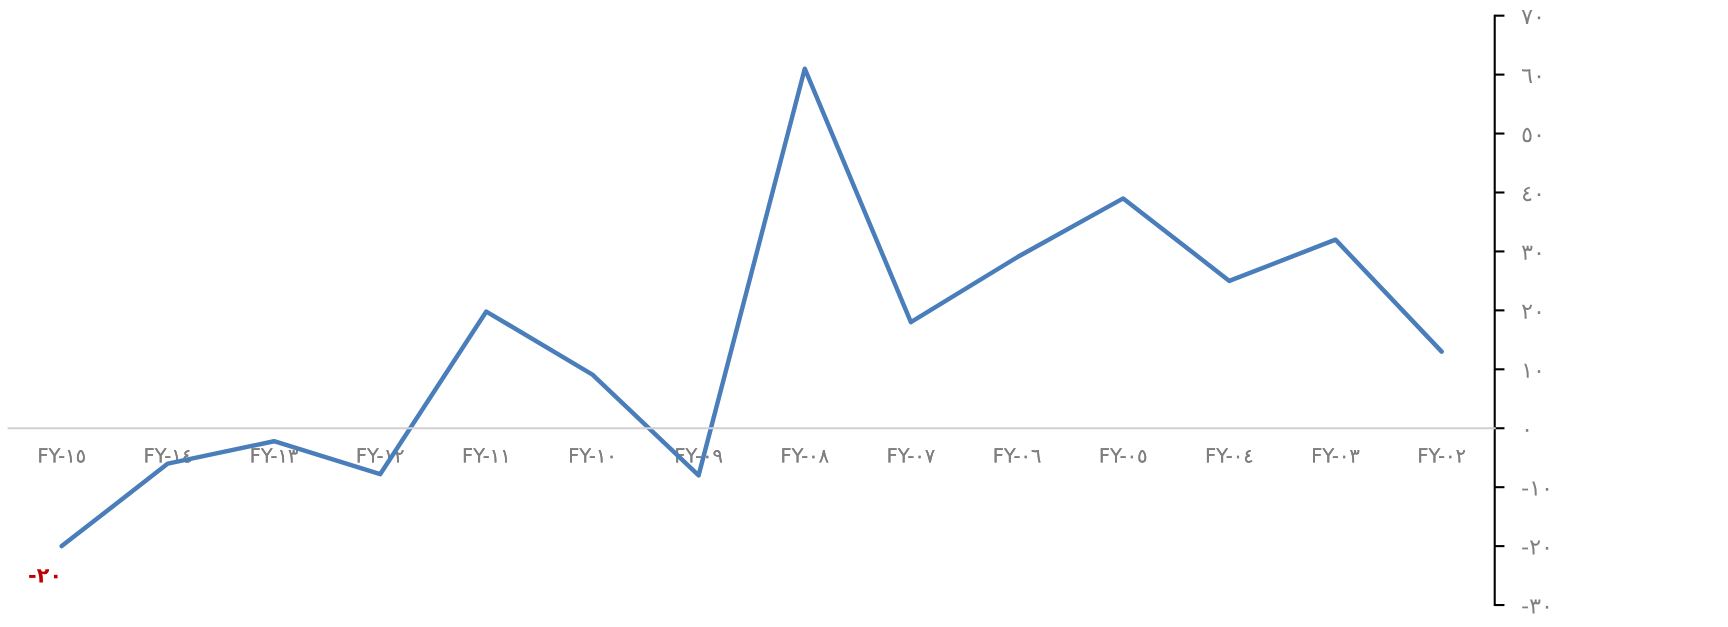 The width and height of the screenshot is (1728, 627). Describe the element at coordinates (1123, 455) in the screenshot. I see `x-tick-label: FY-٠٥` at that location.